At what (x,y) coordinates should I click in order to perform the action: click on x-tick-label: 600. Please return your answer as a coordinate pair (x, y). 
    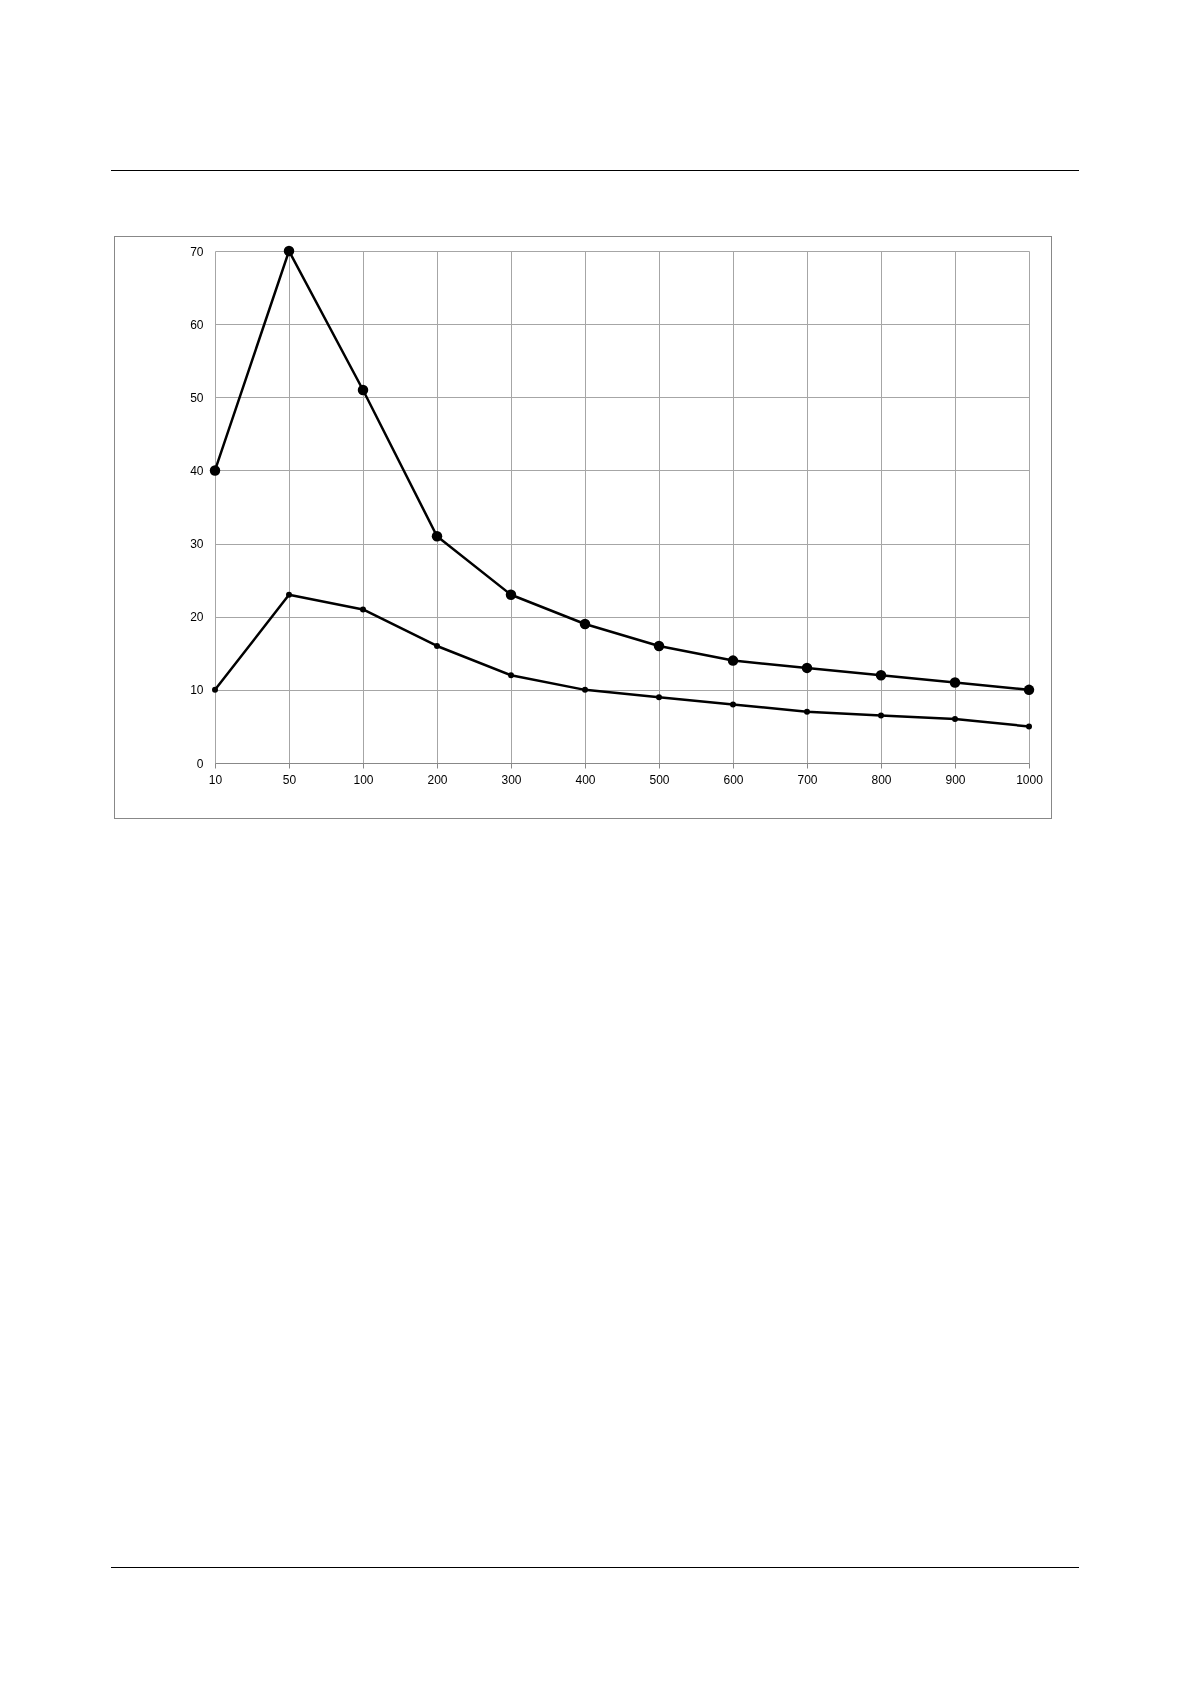
    Looking at the image, I should click on (733, 779).